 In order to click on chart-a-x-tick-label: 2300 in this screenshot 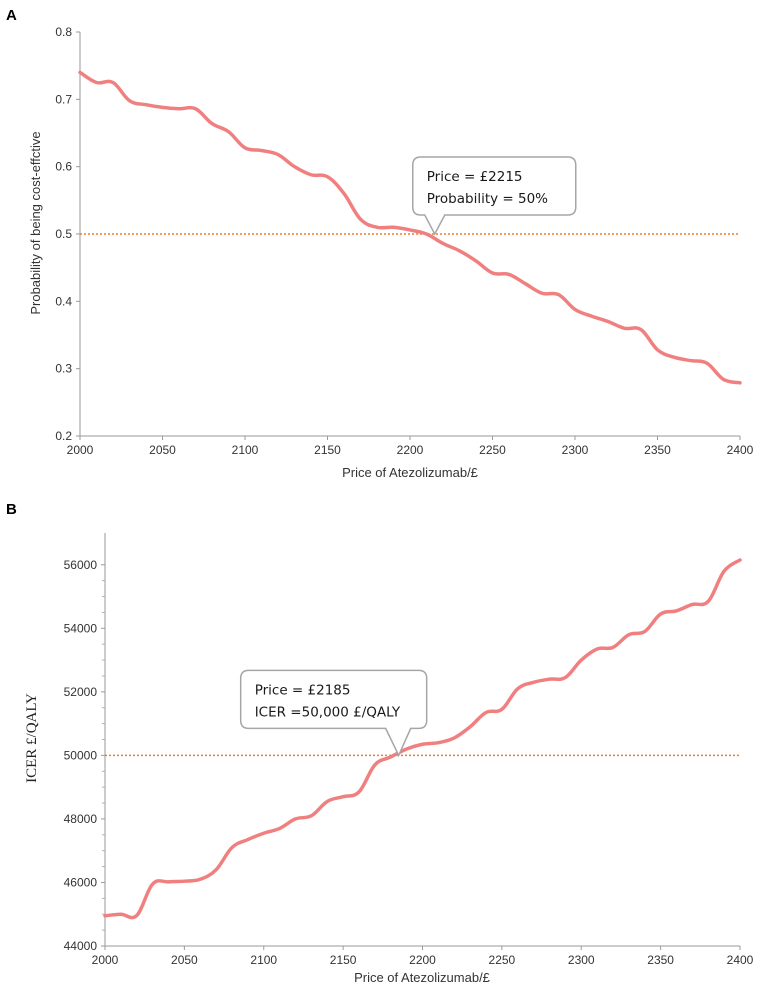, I will do `click(575, 450)`.